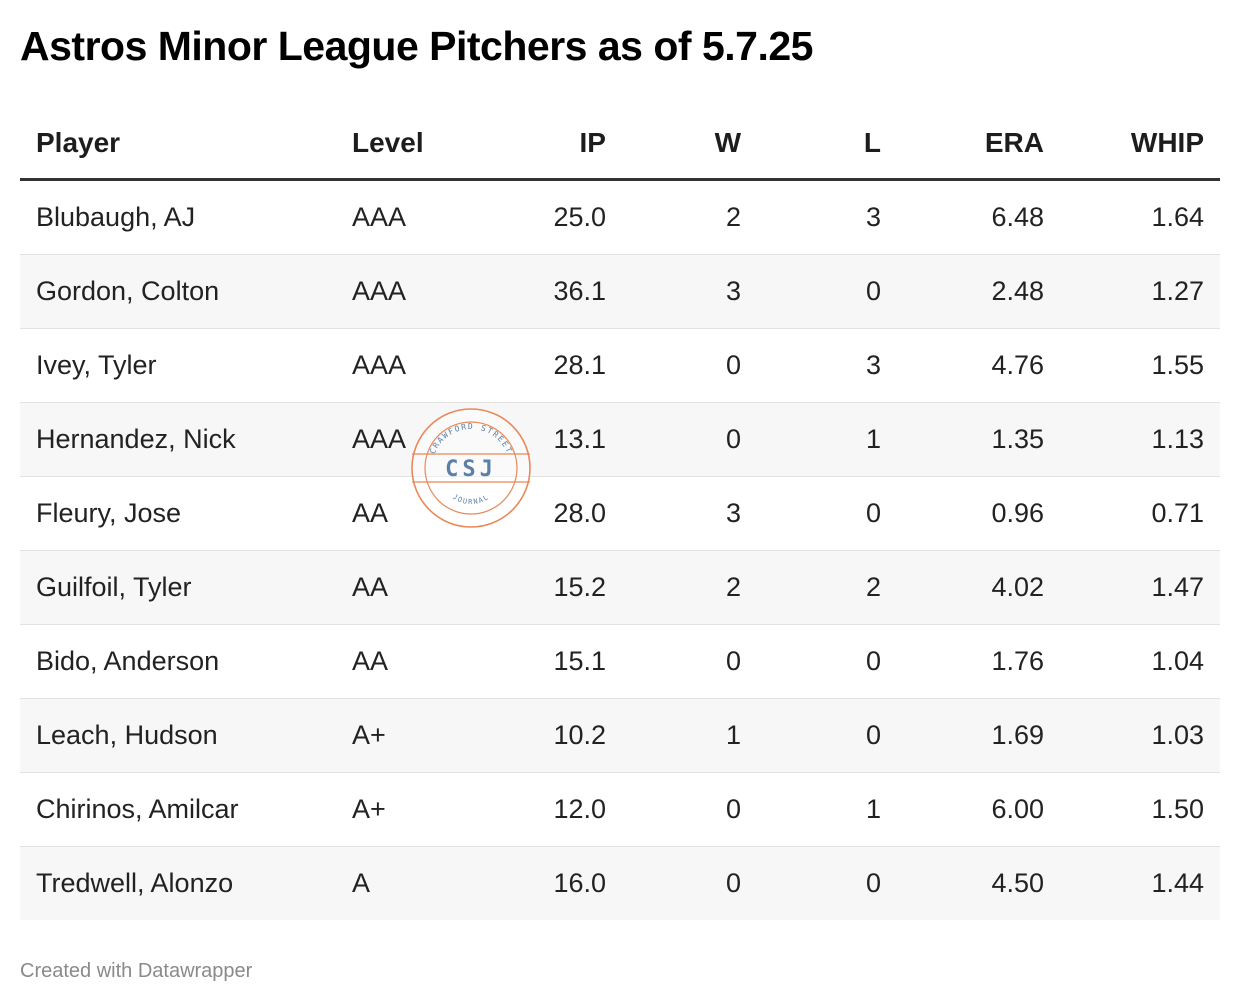  I want to click on cell-ip: 15.2, so click(547, 587).